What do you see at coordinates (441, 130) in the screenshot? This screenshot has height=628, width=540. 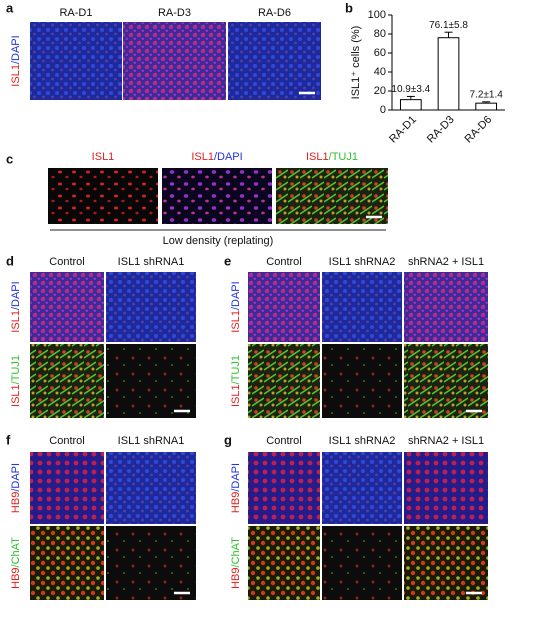 I see `x-tick-label: RA-D3` at bounding box center [441, 130].